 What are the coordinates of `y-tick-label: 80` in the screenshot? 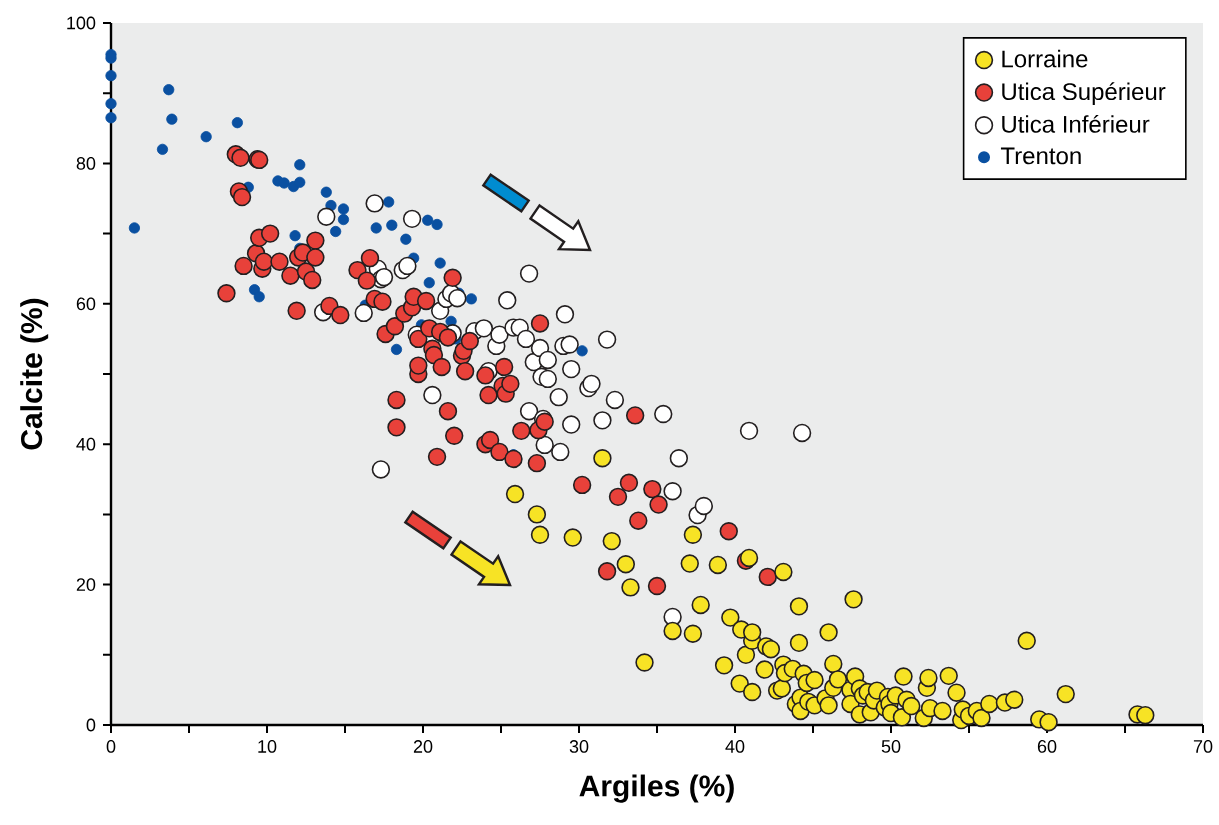 It's located at (86, 163).